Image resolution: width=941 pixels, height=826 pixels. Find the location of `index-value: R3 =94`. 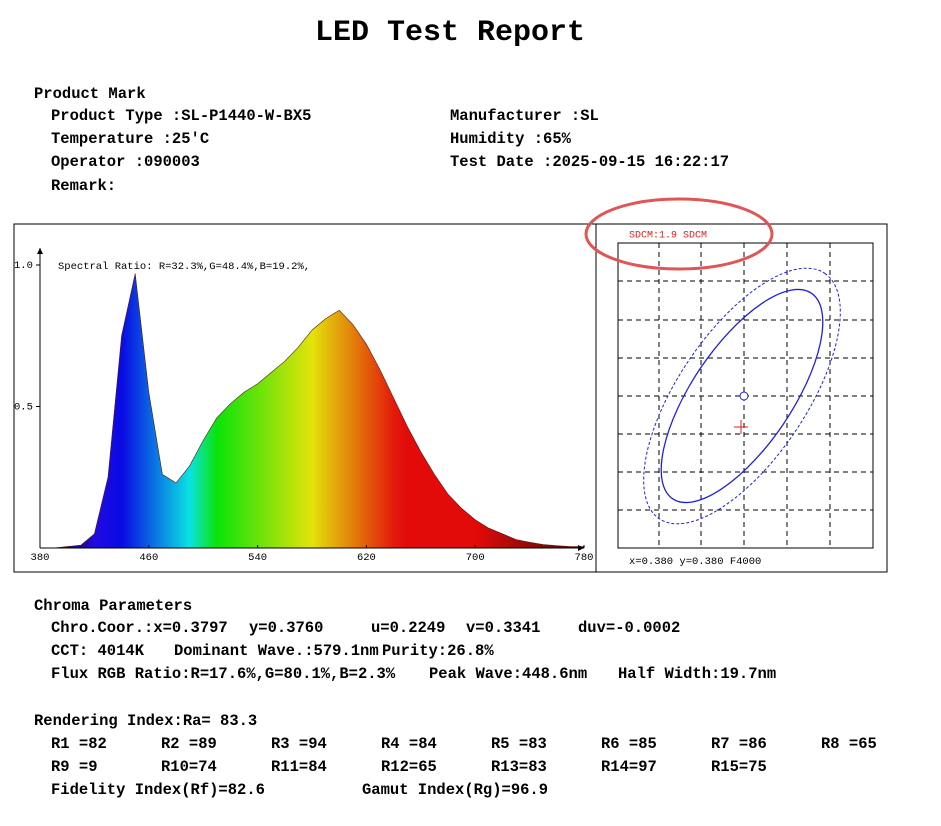

index-value: R3 =94 is located at coordinates (299, 744).